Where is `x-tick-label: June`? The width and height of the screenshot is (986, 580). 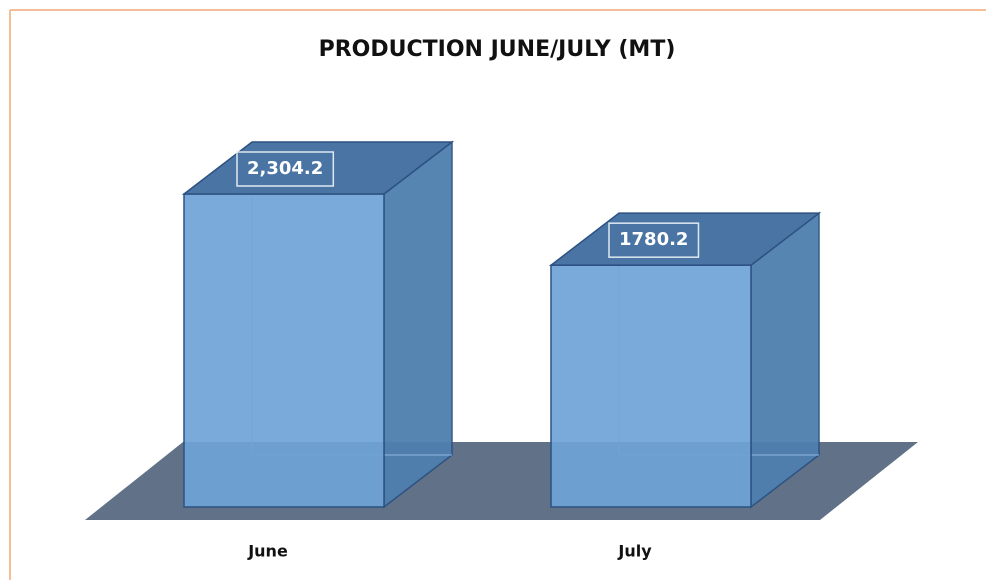
x-tick-label: June is located at coordinates (267, 551).